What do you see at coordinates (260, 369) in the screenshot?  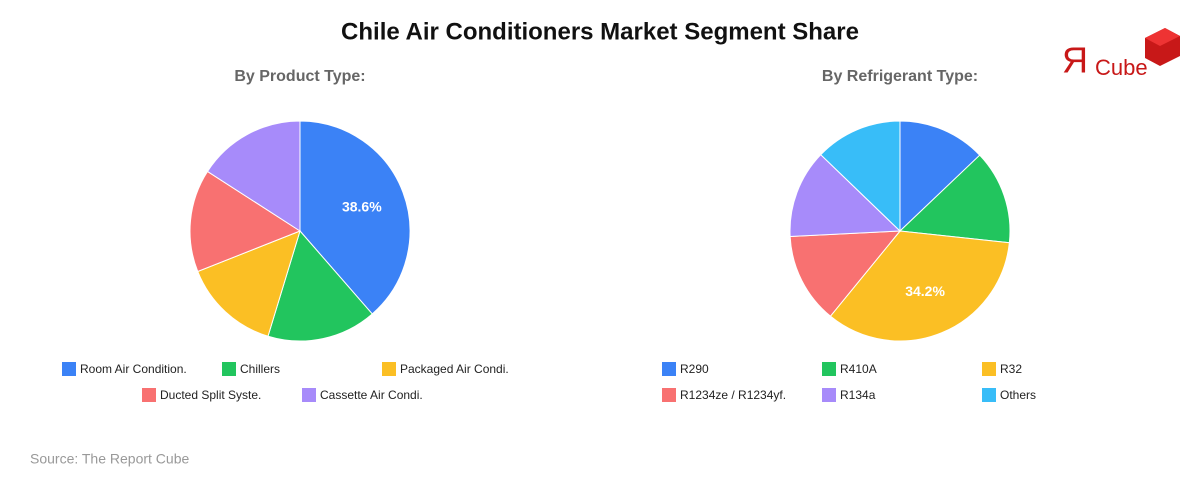 I see `legend-label: Chillers` at bounding box center [260, 369].